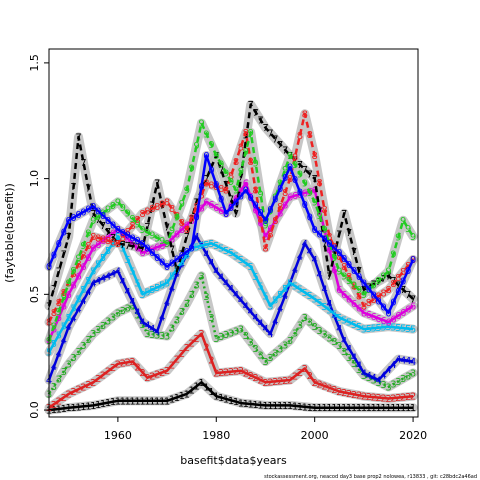 The width and height of the screenshot is (480, 480). What do you see at coordinates (39, 236) in the screenshot?
I see `y-axis: 0.0 0.5 1.0 1.5` at bounding box center [39, 236].